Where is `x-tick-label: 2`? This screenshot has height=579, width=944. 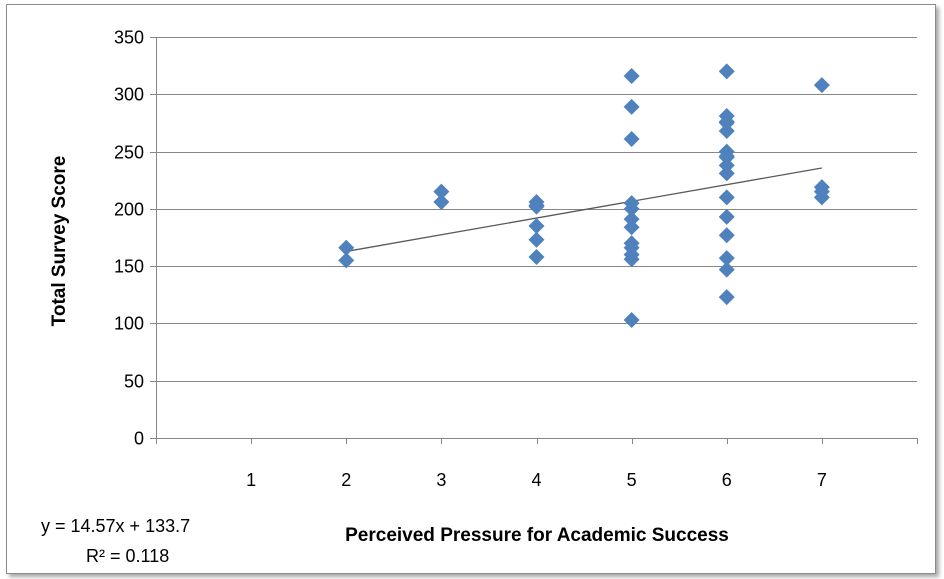
x-tick-label: 2 is located at coordinates (346, 480).